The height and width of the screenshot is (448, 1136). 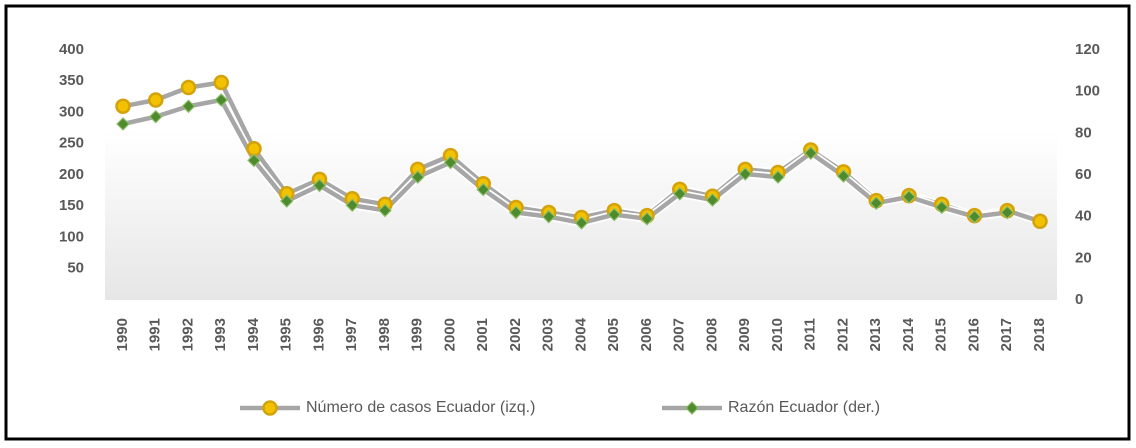 What do you see at coordinates (875, 334) in the screenshot?
I see `x-tick-label: 2013` at bounding box center [875, 334].